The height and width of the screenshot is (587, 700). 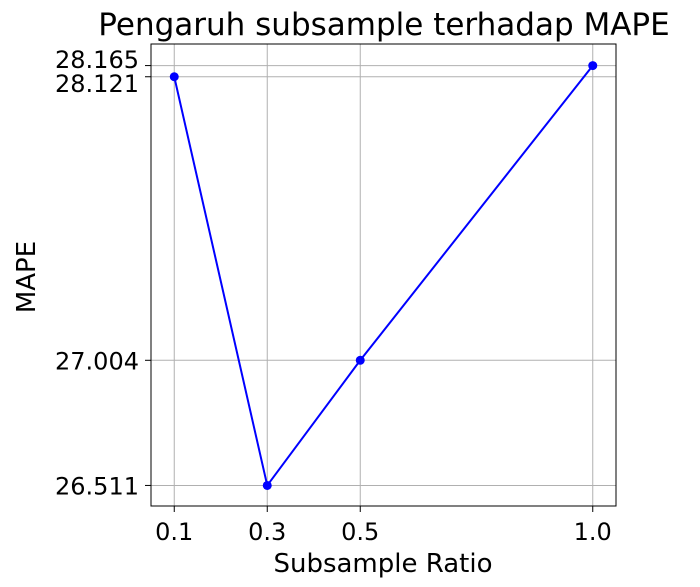 What do you see at coordinates (174, 532) in the screenshot?
I see `x-tick-label: 0.1` at bounding box center [174, 532].